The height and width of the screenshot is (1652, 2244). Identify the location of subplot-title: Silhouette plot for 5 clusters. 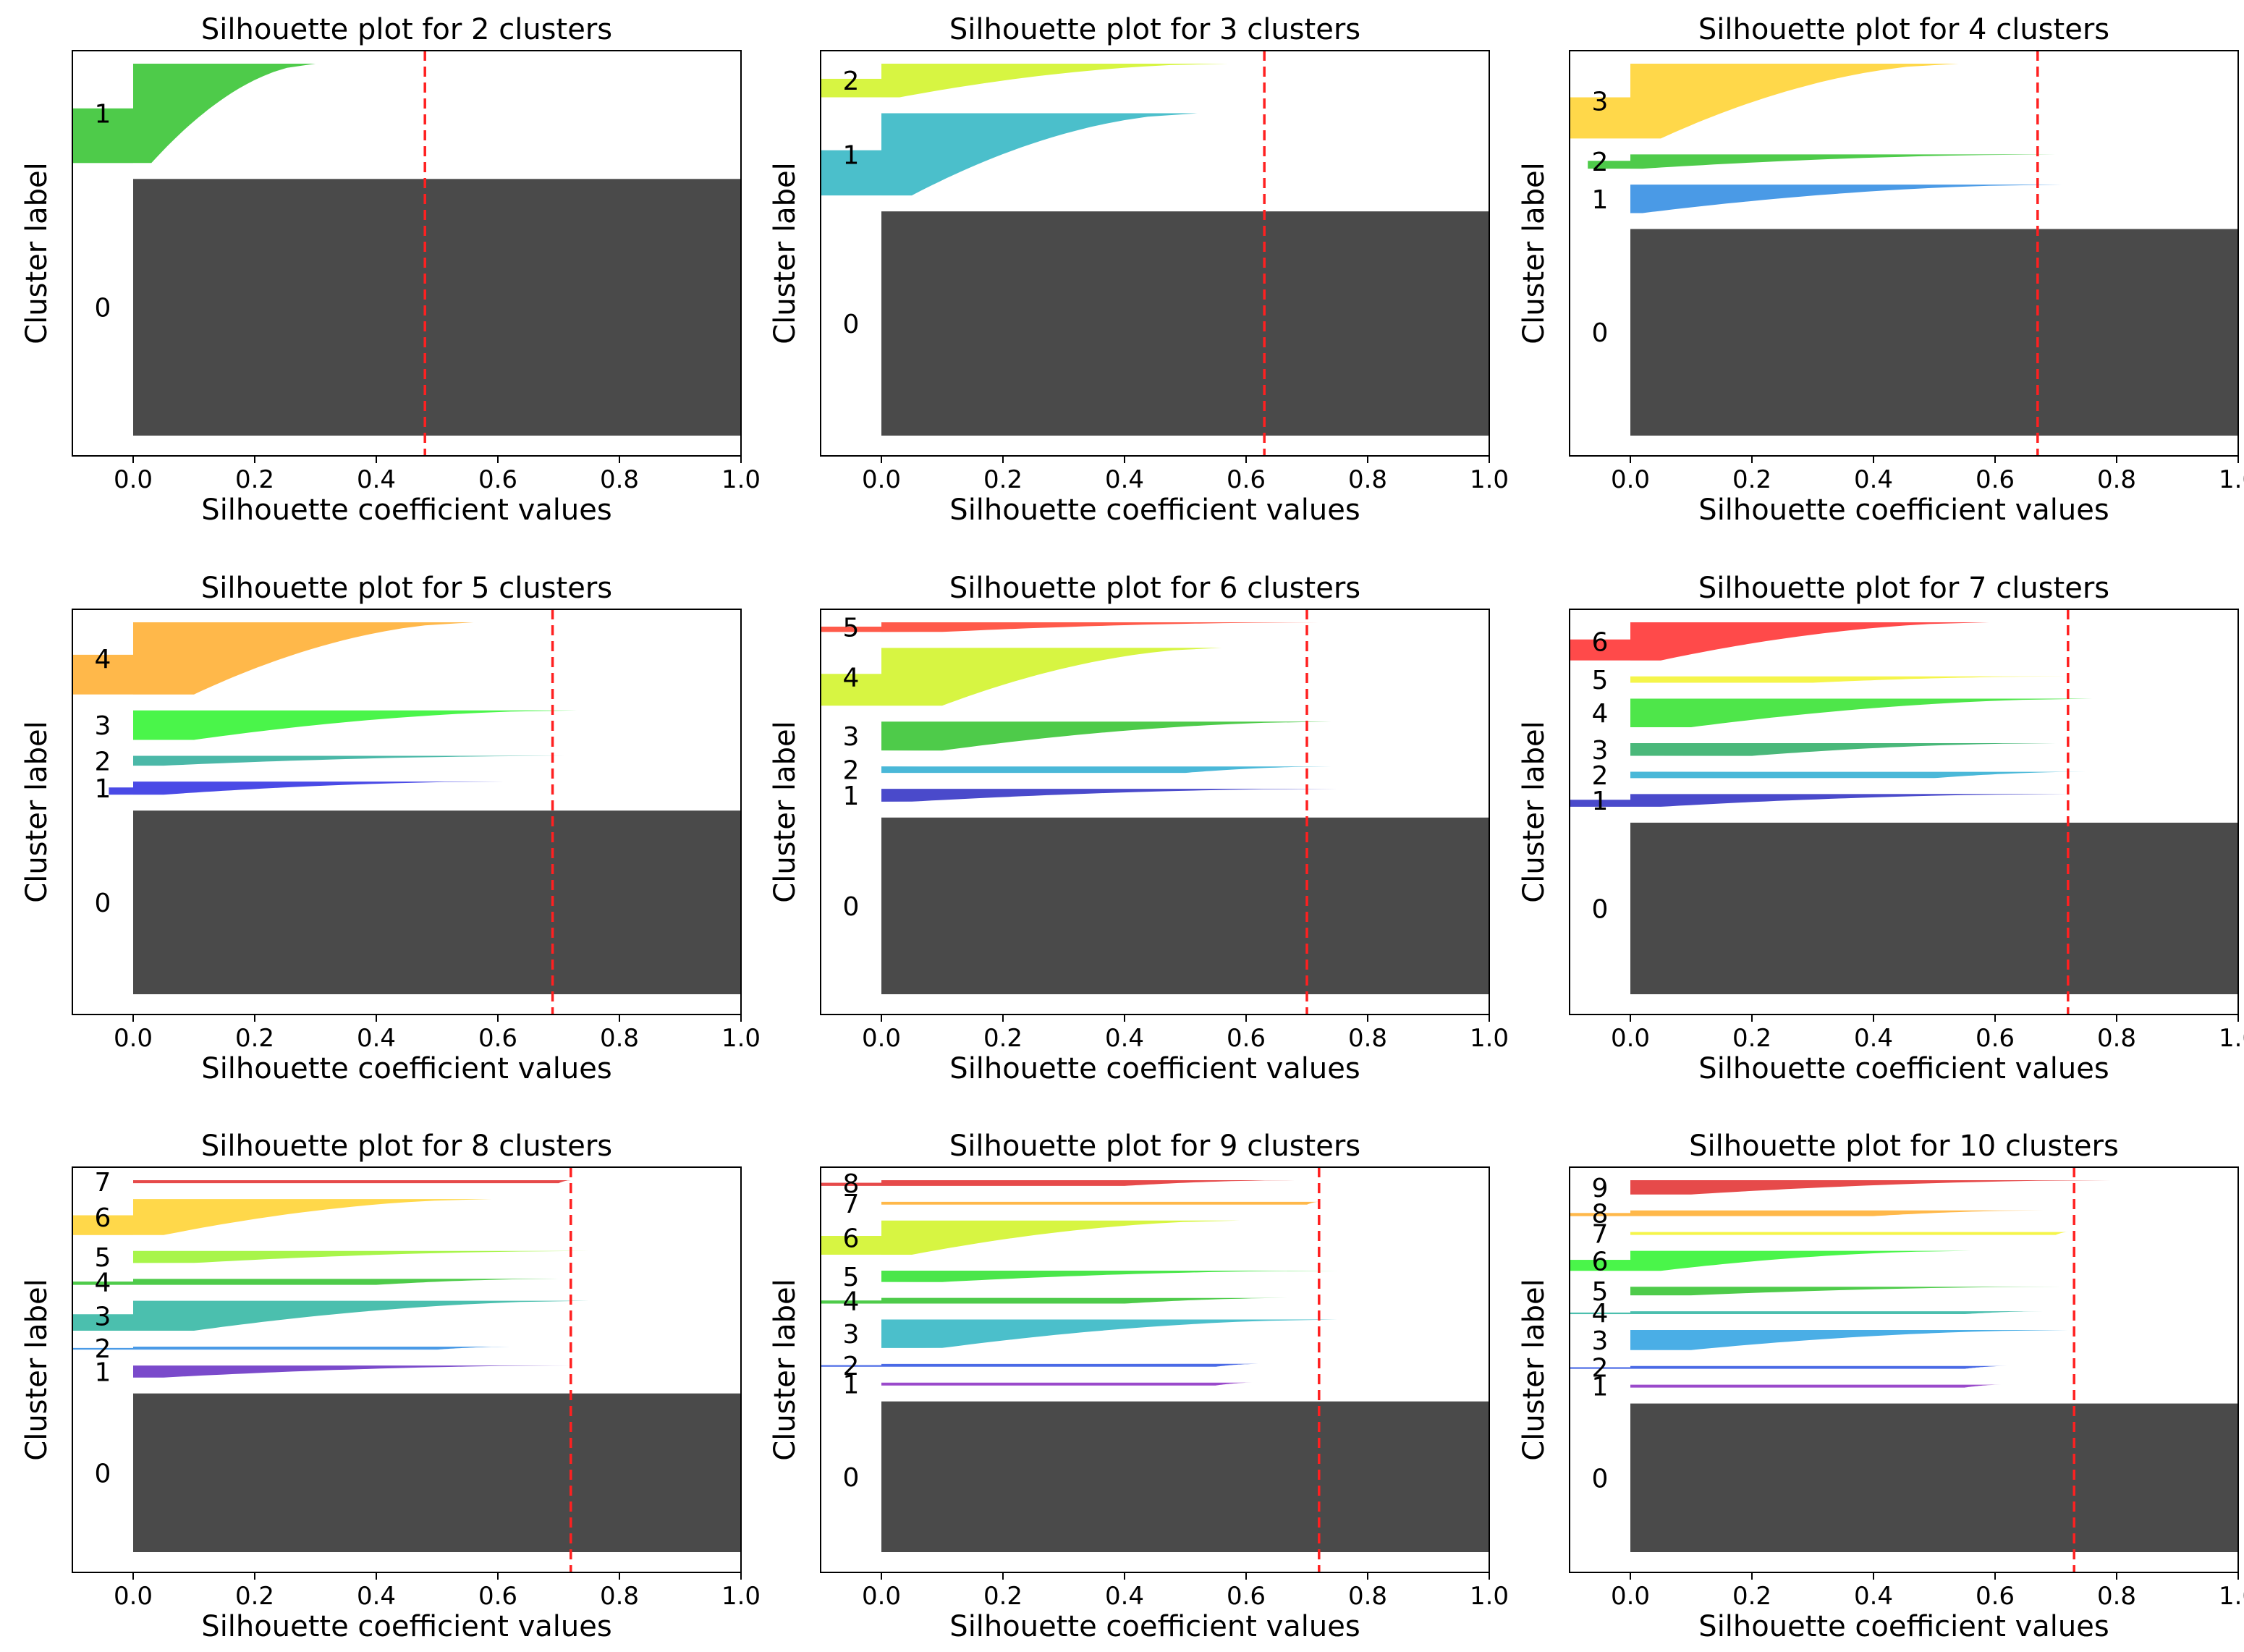
(406, 588).